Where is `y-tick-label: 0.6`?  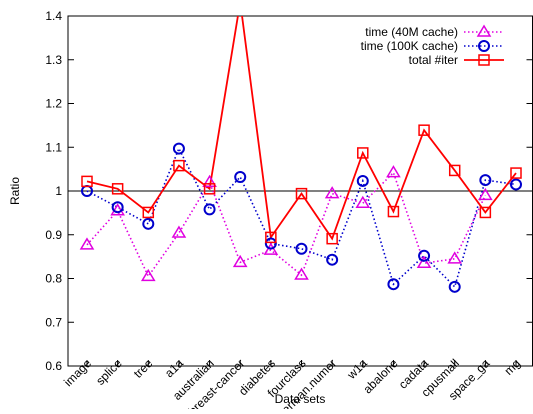
y-tick-label: 0.6 is located at coordinates (53, 366).